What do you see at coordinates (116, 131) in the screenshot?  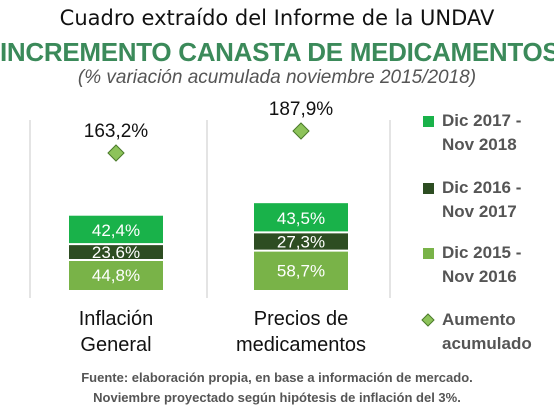 I see `cumulative-label: 163,2%` at bounding box center [116, 131].